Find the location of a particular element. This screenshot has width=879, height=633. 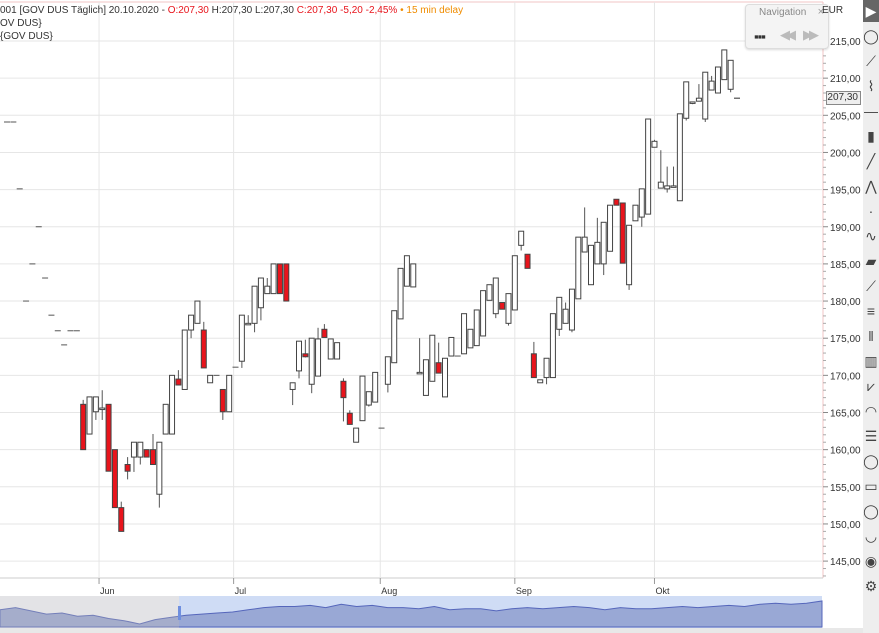

circle-tool-icon: ◯ is located at coordinates (871, 511).